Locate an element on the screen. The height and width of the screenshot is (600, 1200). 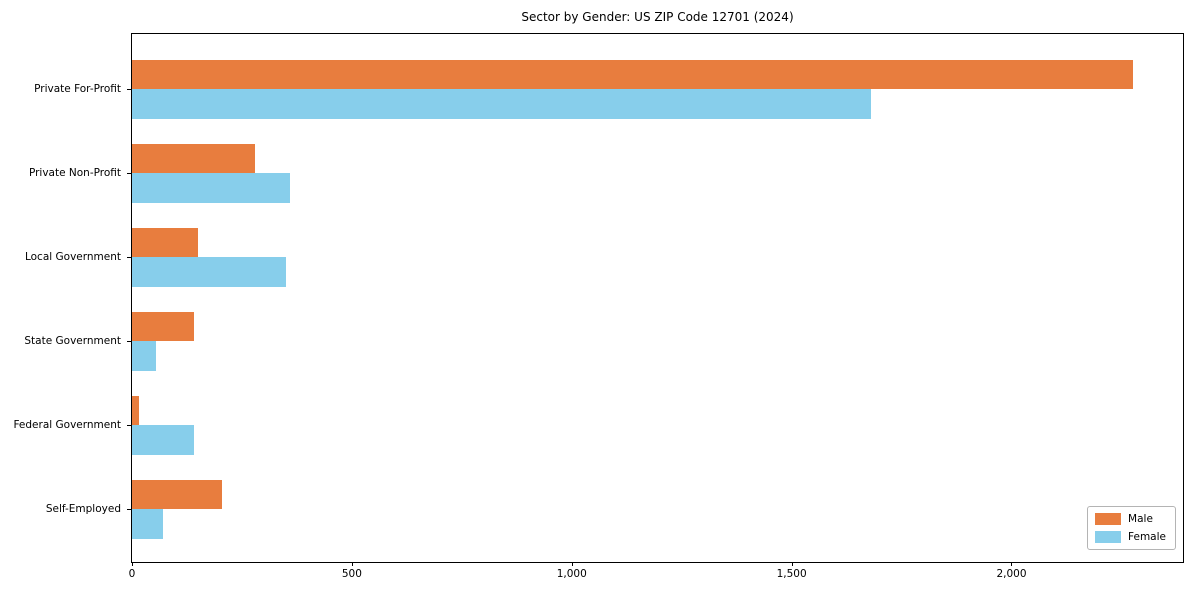
x-tick-label: 500 is located at coordinates (351, 574).